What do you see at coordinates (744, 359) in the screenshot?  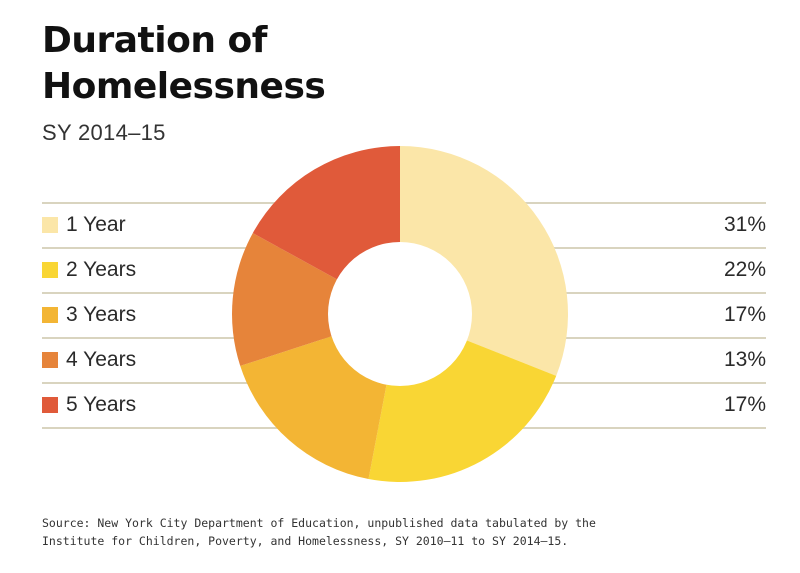 I see `legend-value: 13%` at bounding box center [744, 359].